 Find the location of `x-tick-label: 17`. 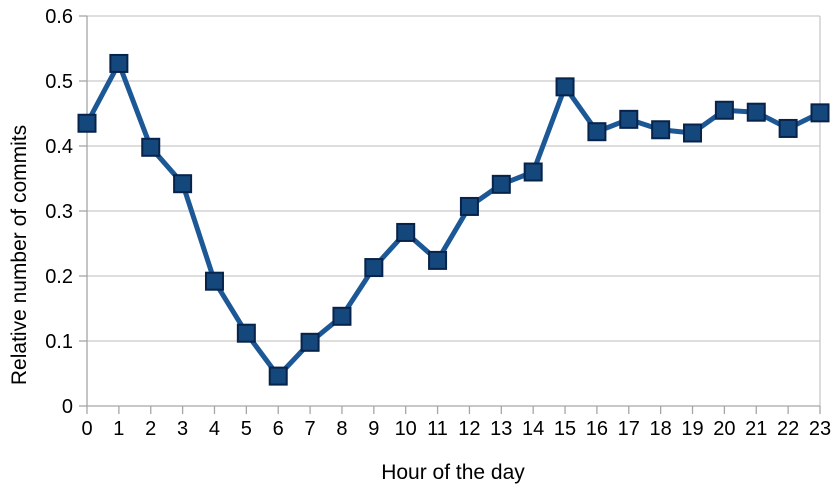

x-tick-label: 17 is located at coordinates (629, 429).